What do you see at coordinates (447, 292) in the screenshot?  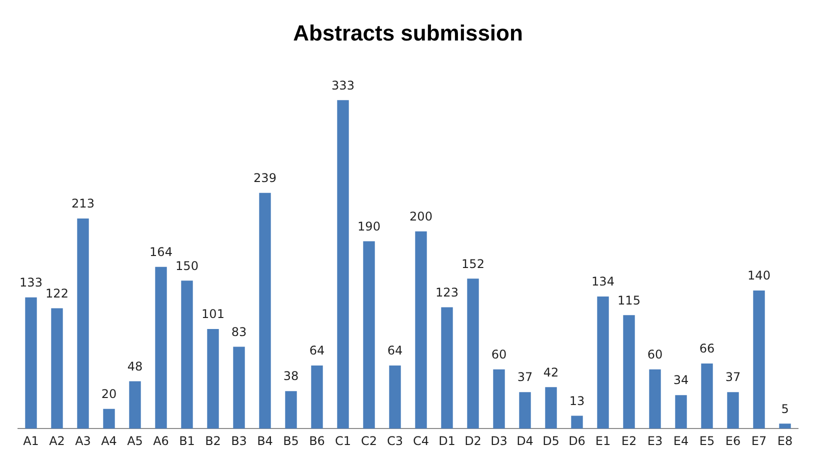 I see `data-label: 123` at bounding box center [447, 292].